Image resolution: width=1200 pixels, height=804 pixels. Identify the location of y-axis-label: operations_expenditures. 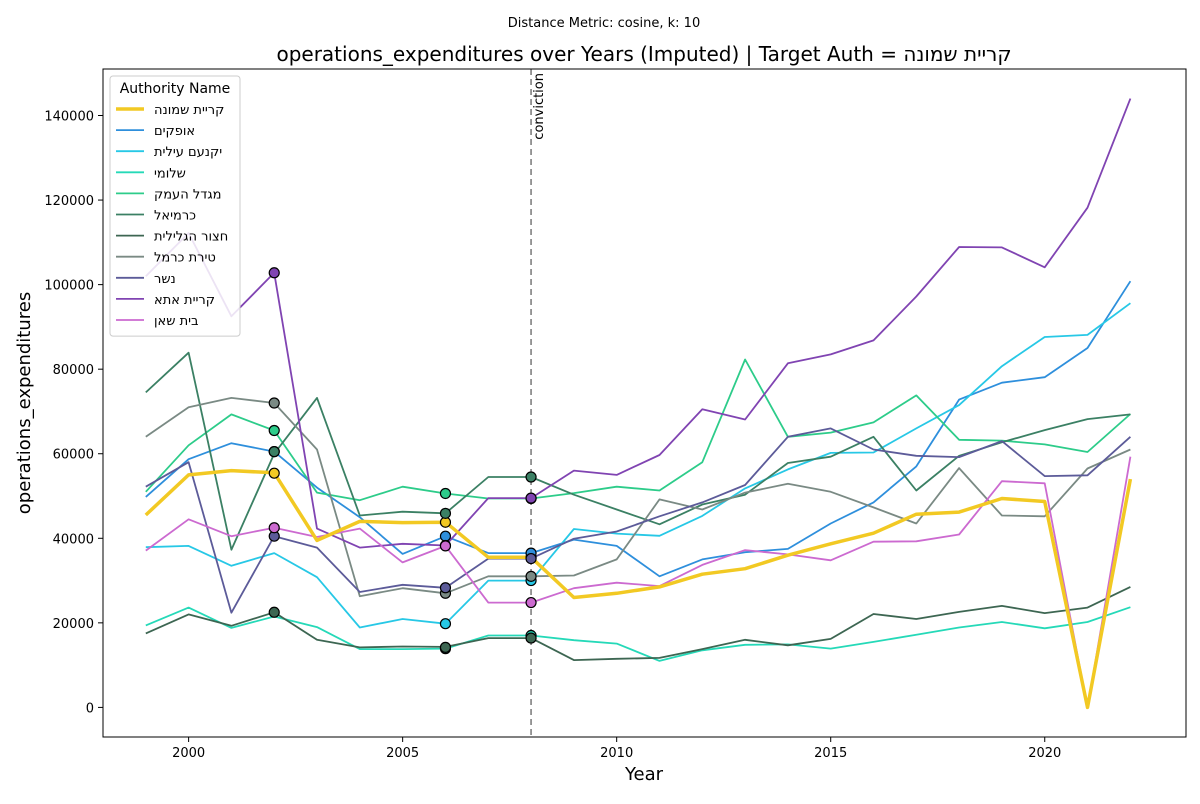
(24, 403).